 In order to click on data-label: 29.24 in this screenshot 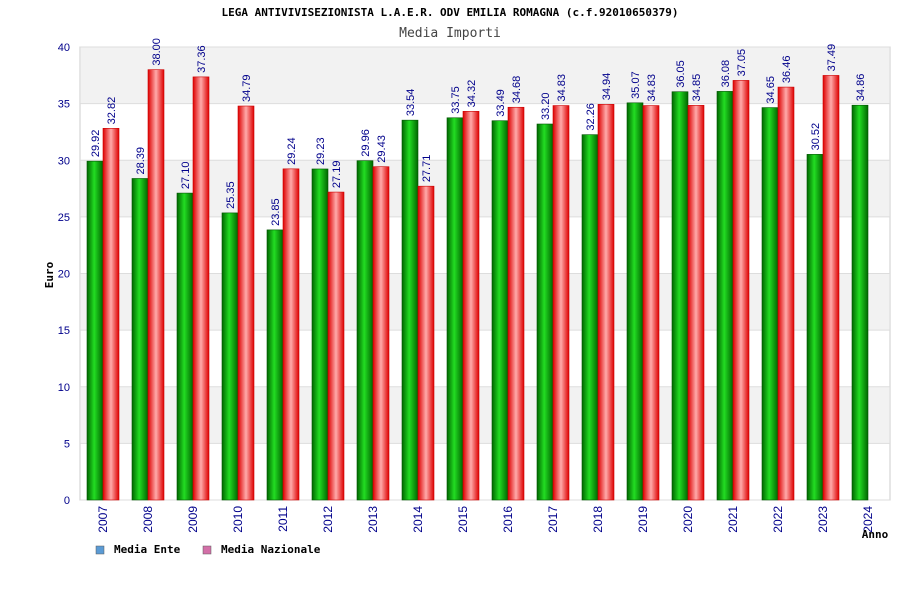, I will do `click(292, 151)`.